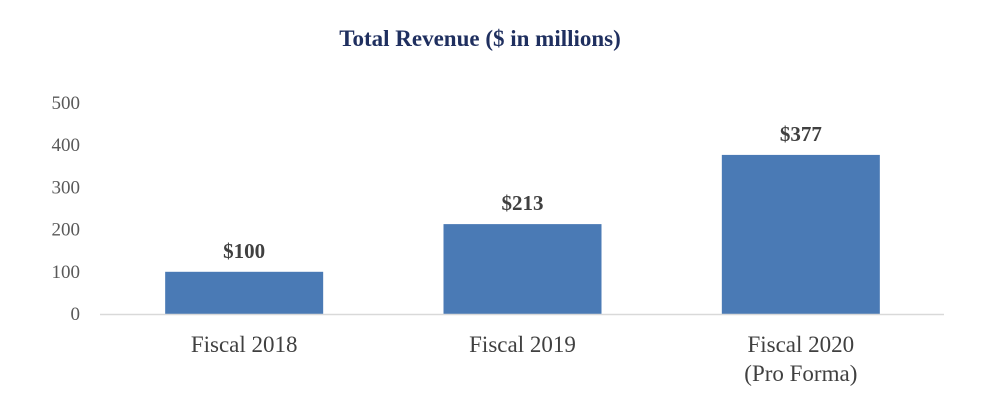  Describe the element at coordinates (66, 103) in the screenshot. I see `y-tick-label: 500` at that location.